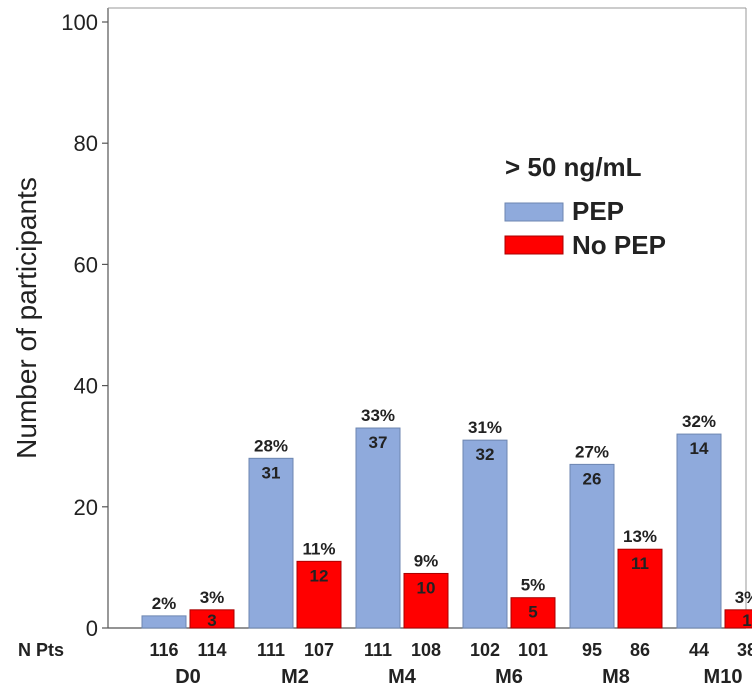 This screenshot has height=692, width=752. What do you see at coordinates (699, 448) in the screenshot?
I see `count-label: 14` at bounding box center [699, 448].